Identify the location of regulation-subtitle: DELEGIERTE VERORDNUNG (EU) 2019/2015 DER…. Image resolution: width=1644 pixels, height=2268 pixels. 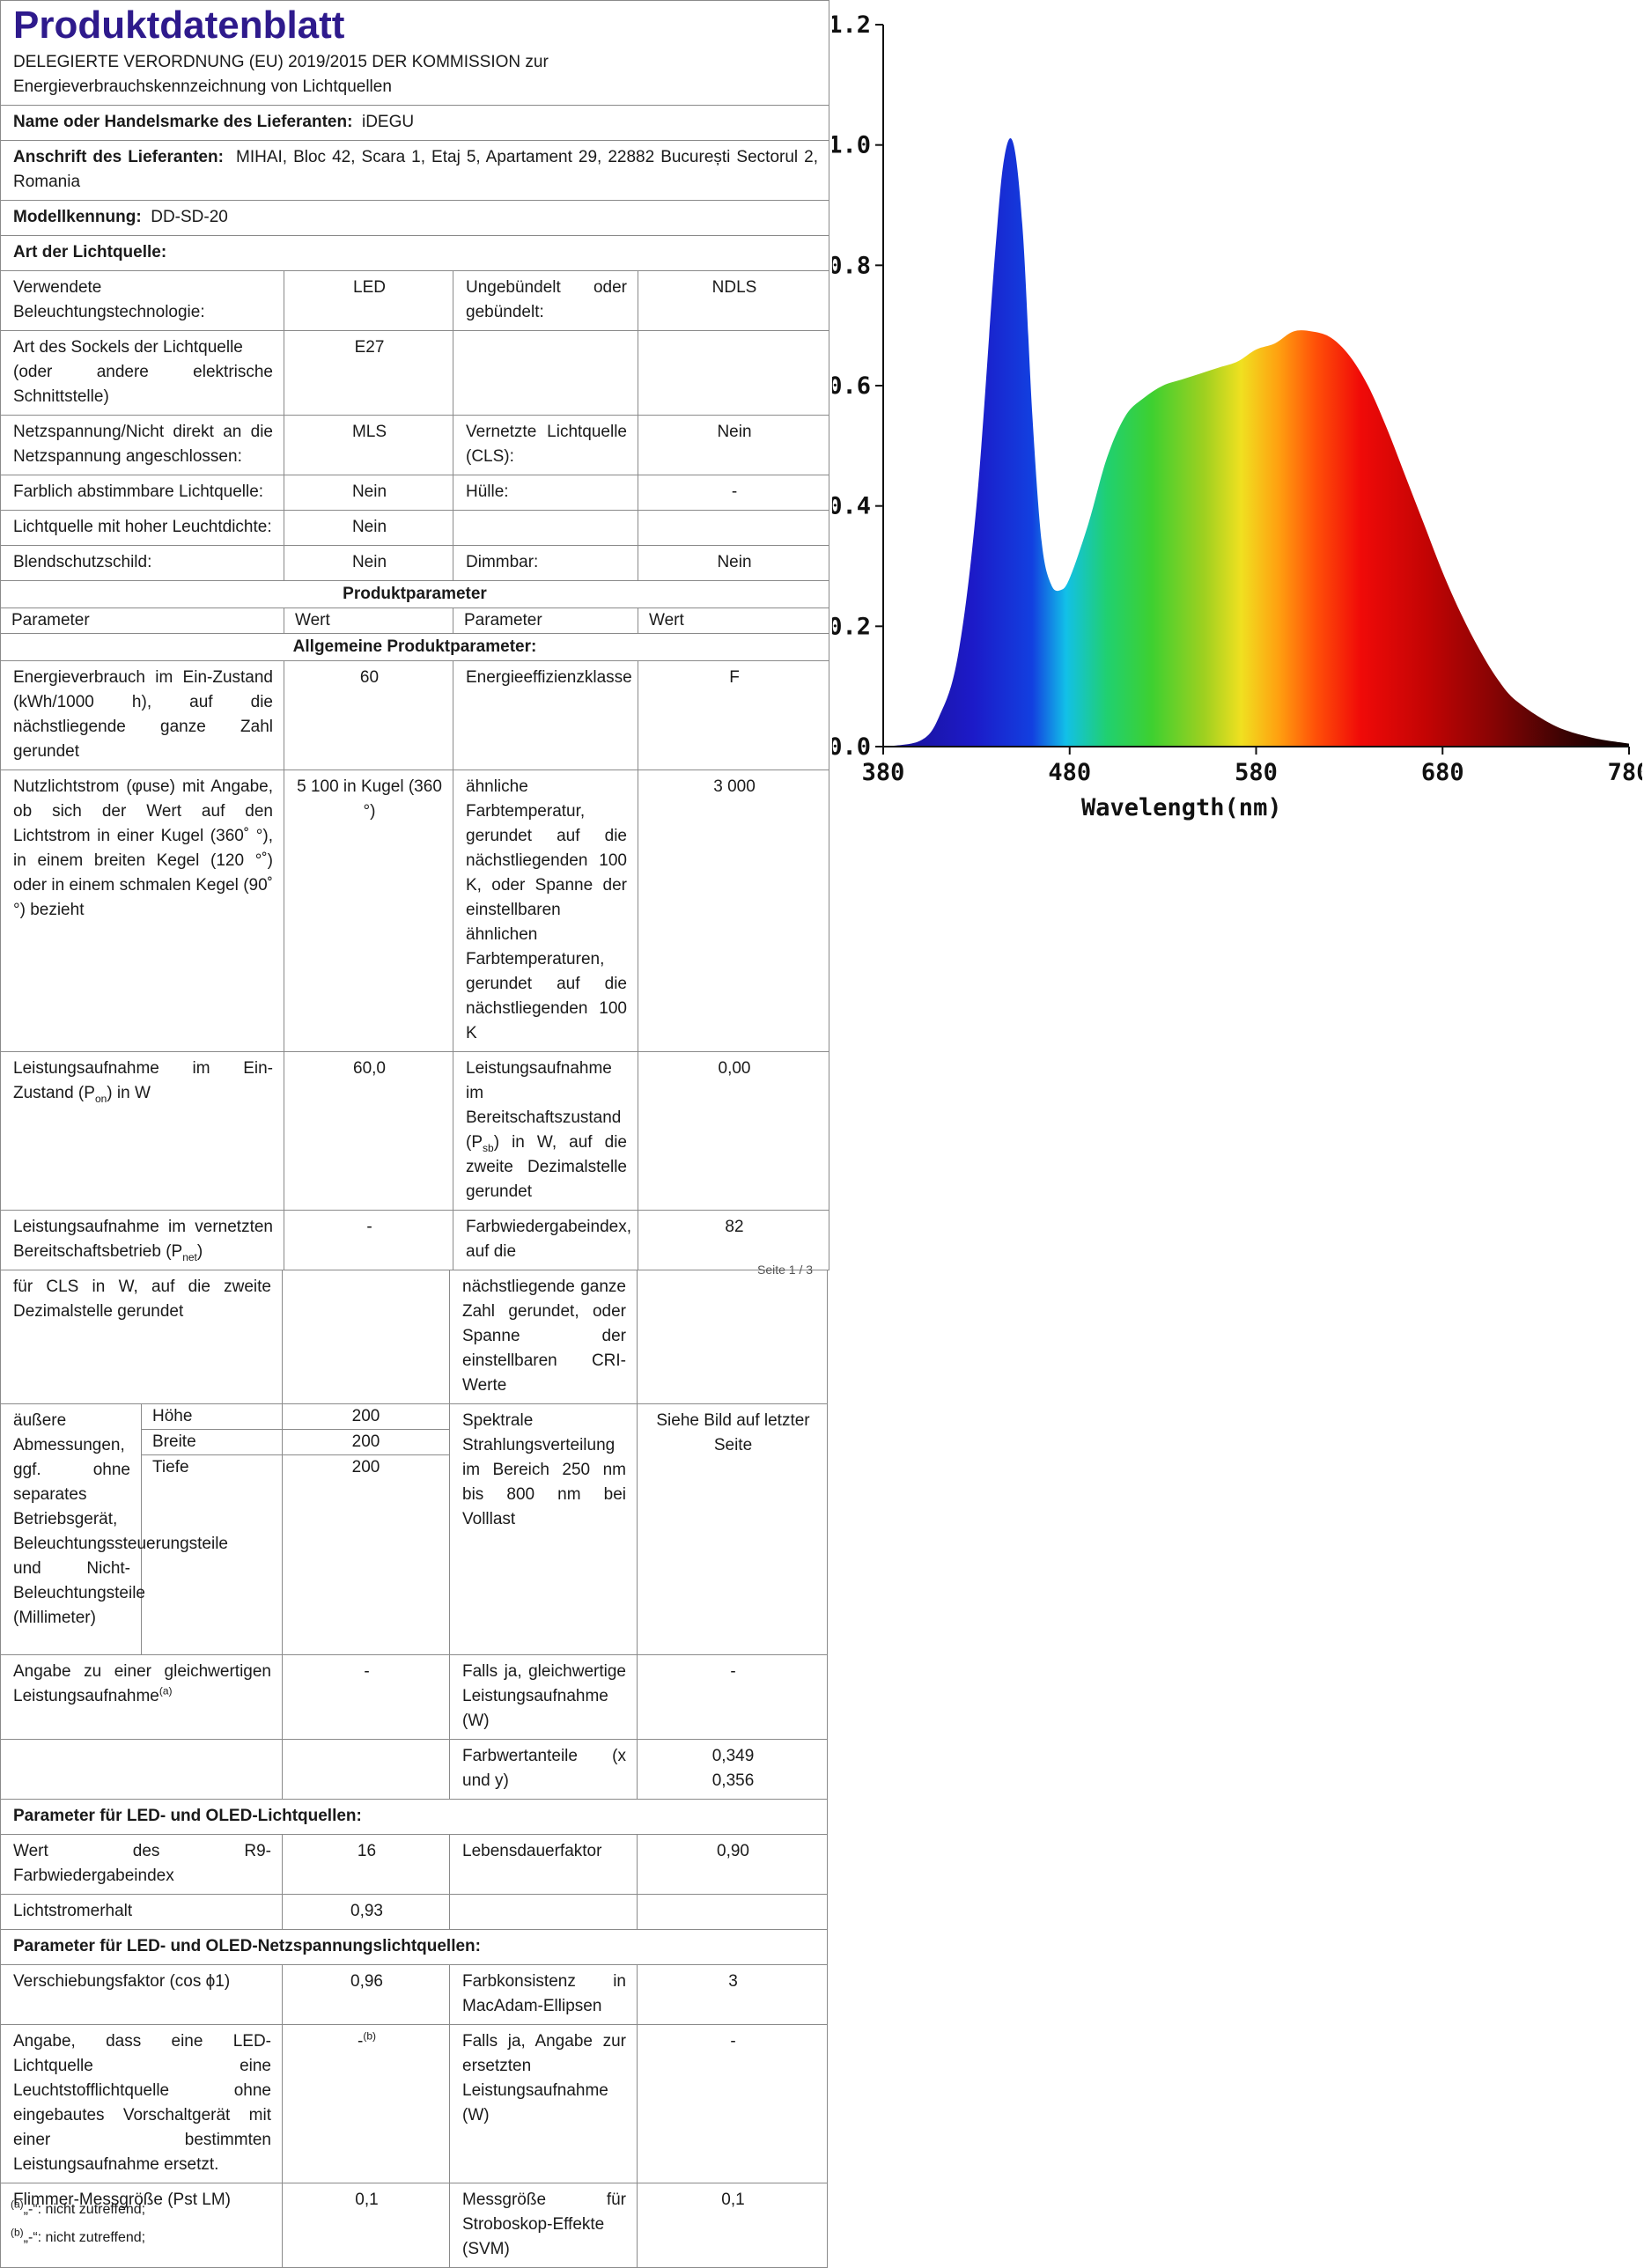
(281, 74).